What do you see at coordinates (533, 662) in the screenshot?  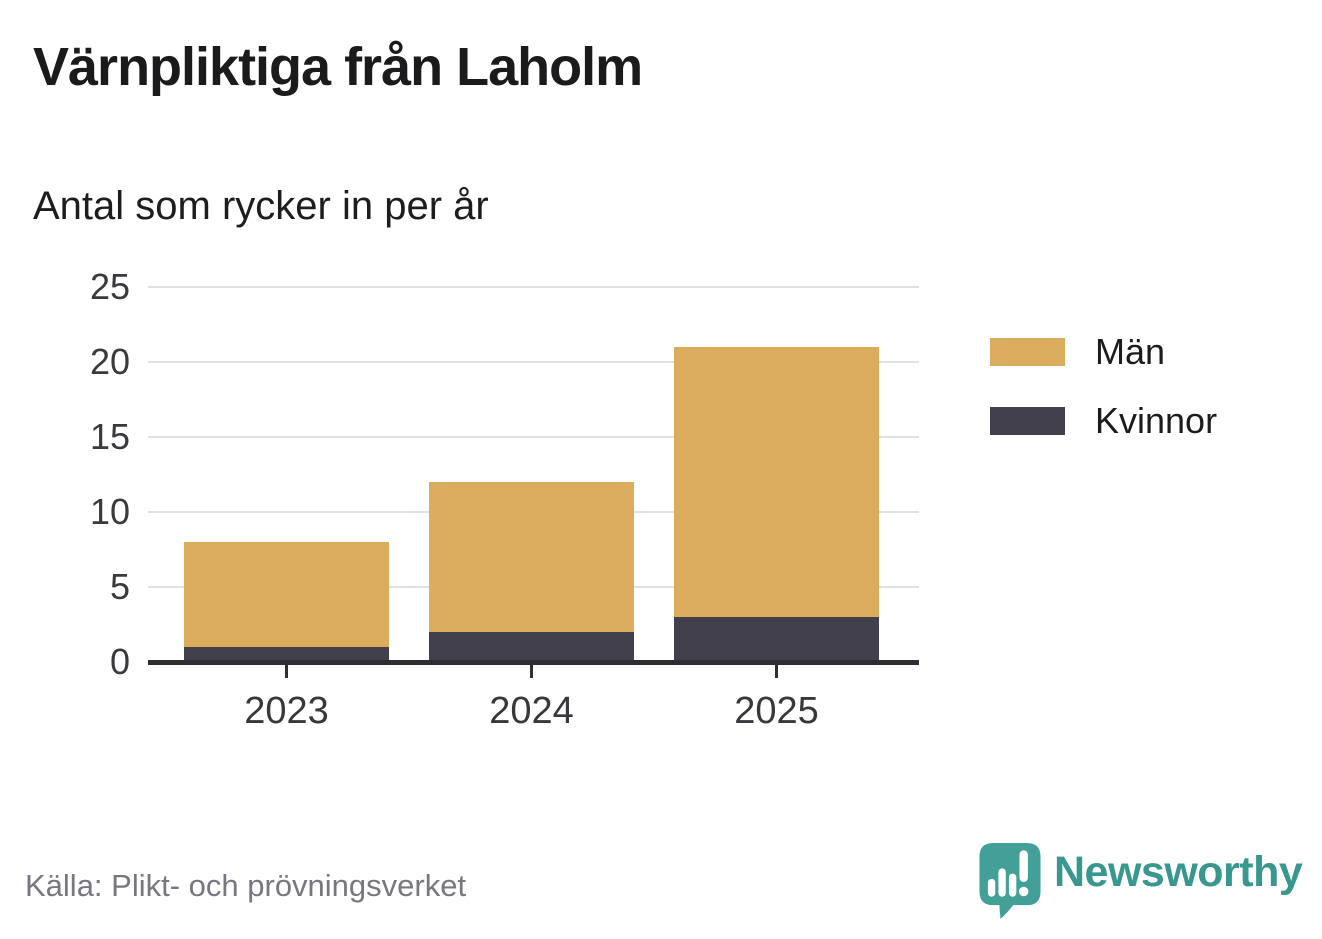 I see `x-axis-line` at bounding box center [533, 662].